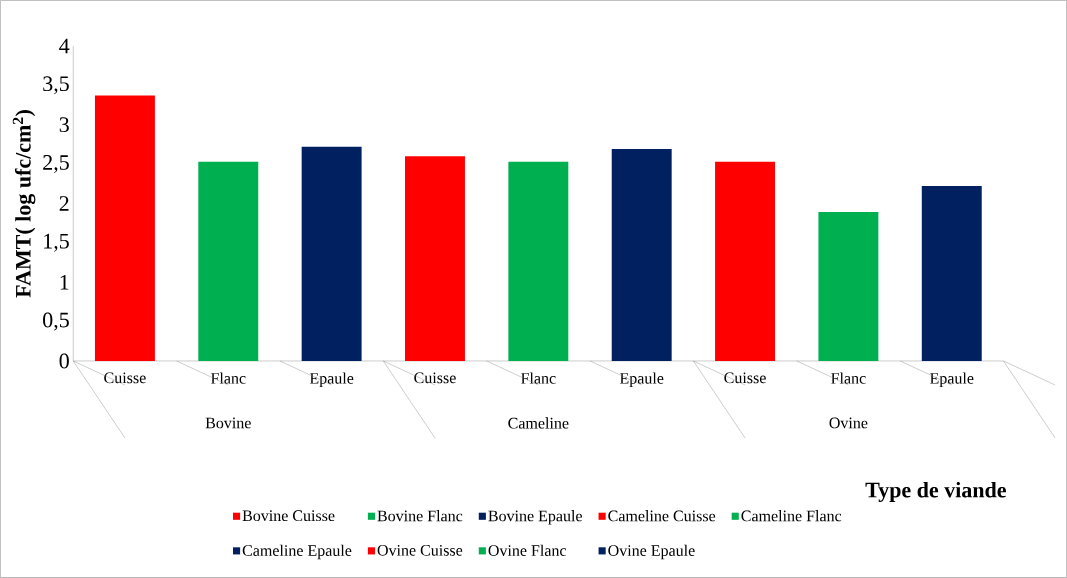  Describe the element at coordinates (848, 423) in the screenshot. I see `text: Ovine` at that location.